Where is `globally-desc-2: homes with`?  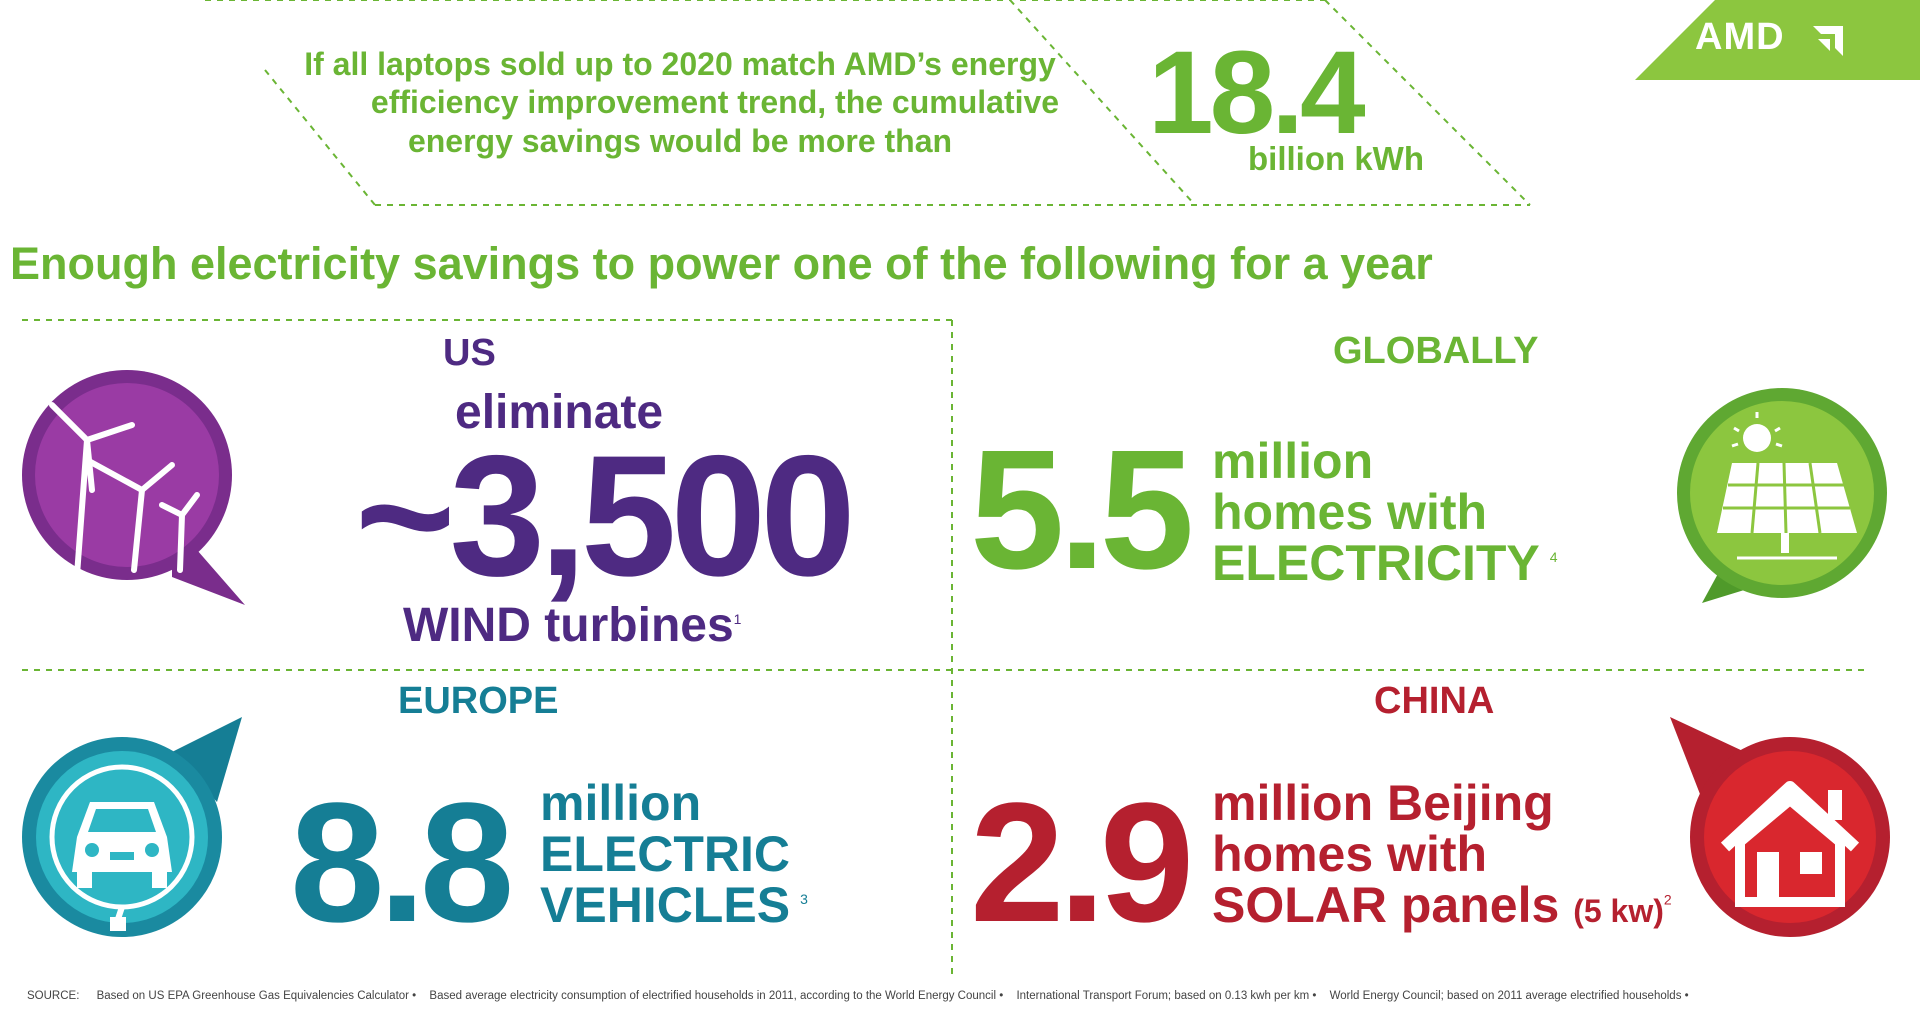 globally-desc-2: homes with is located at coordinates (1350, 512).